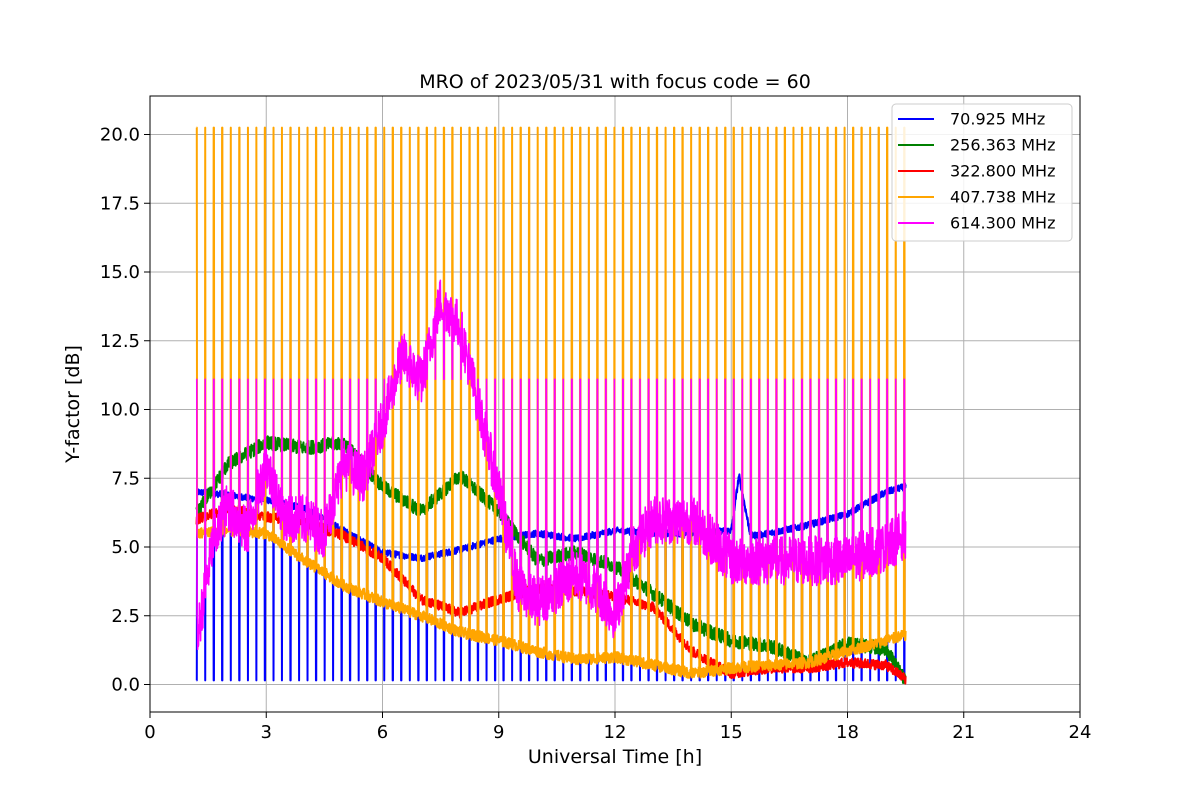 The image size is (1200, 800). I want to click on legend-label: 322.800 MHz, so click(1002, 171).